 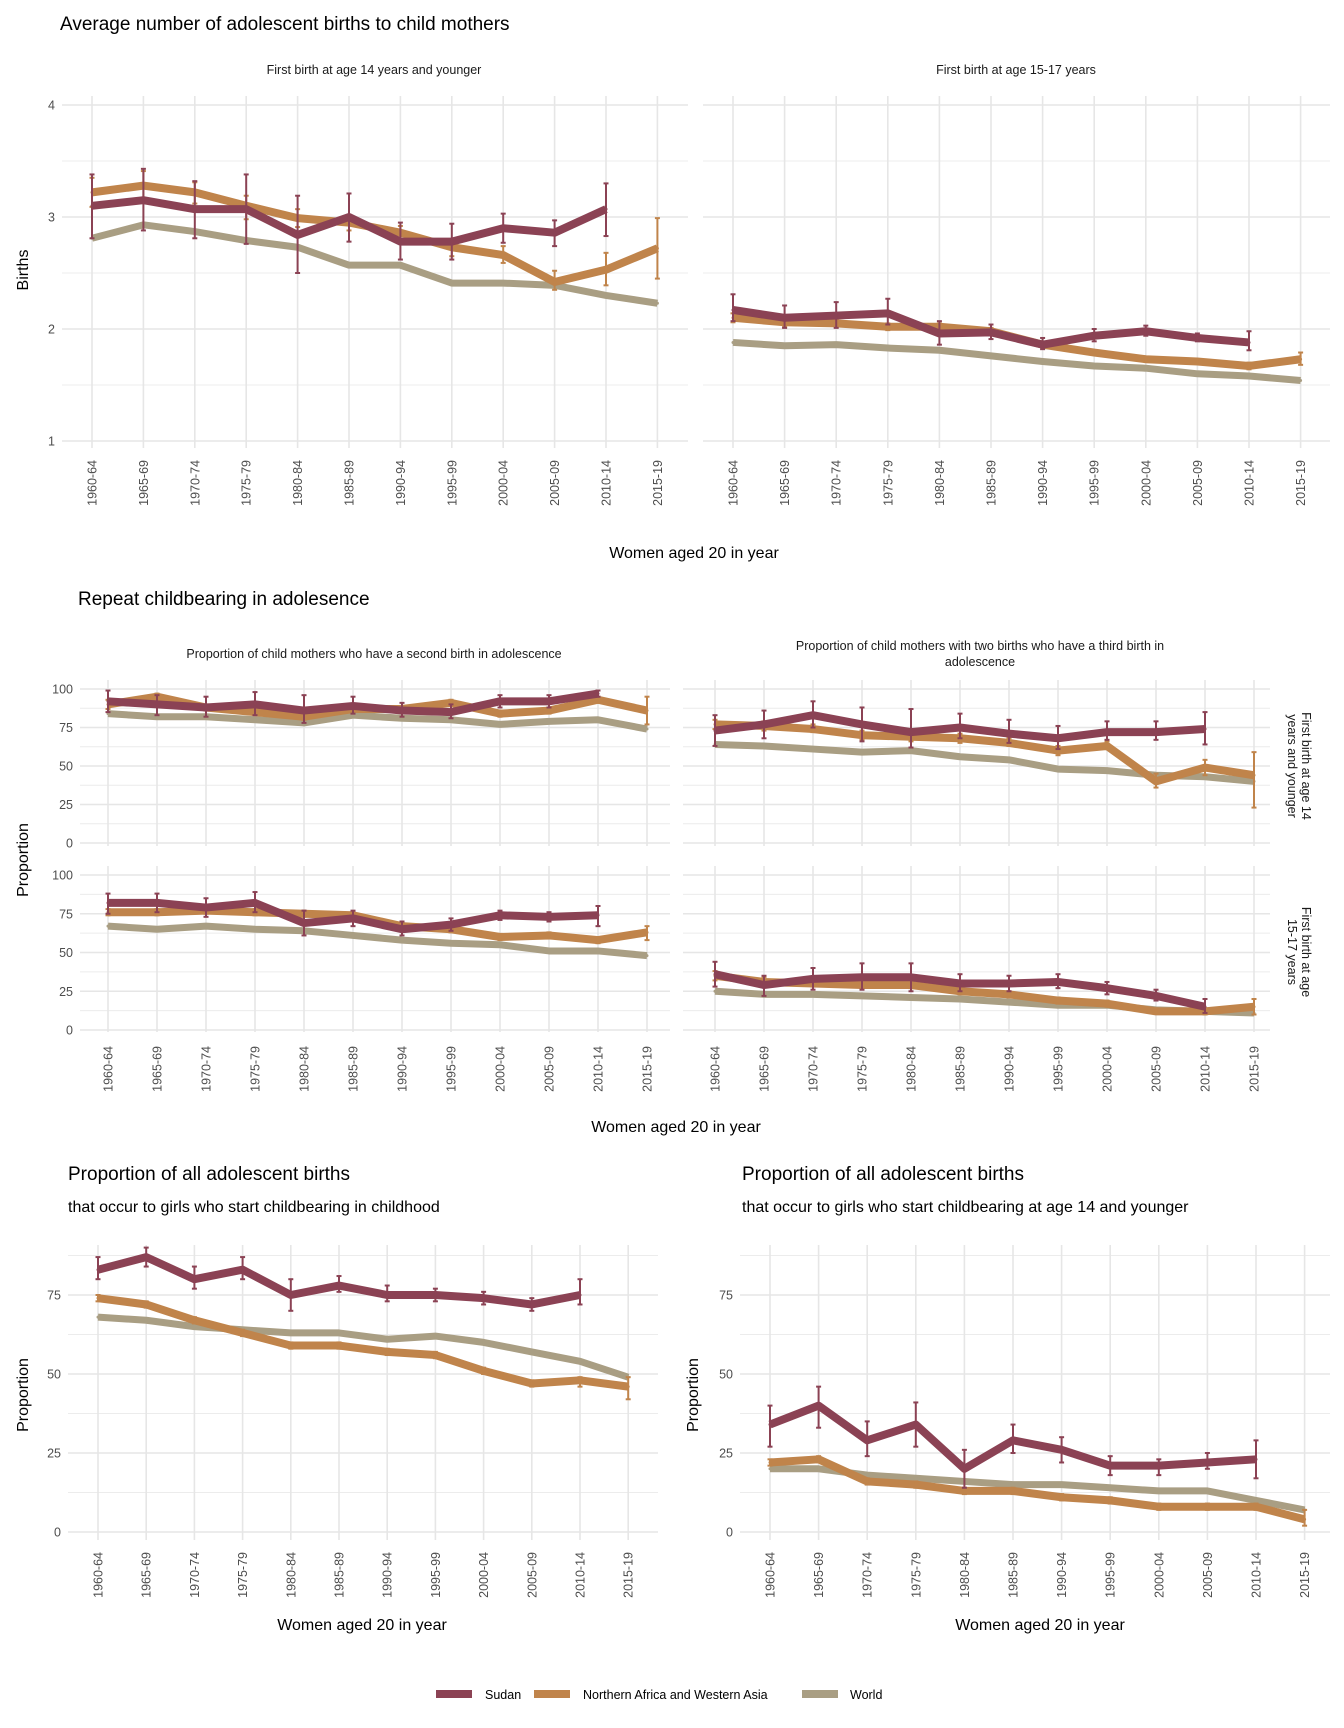 I want to click on error-bar-nawa, so click(x=555, y=280).